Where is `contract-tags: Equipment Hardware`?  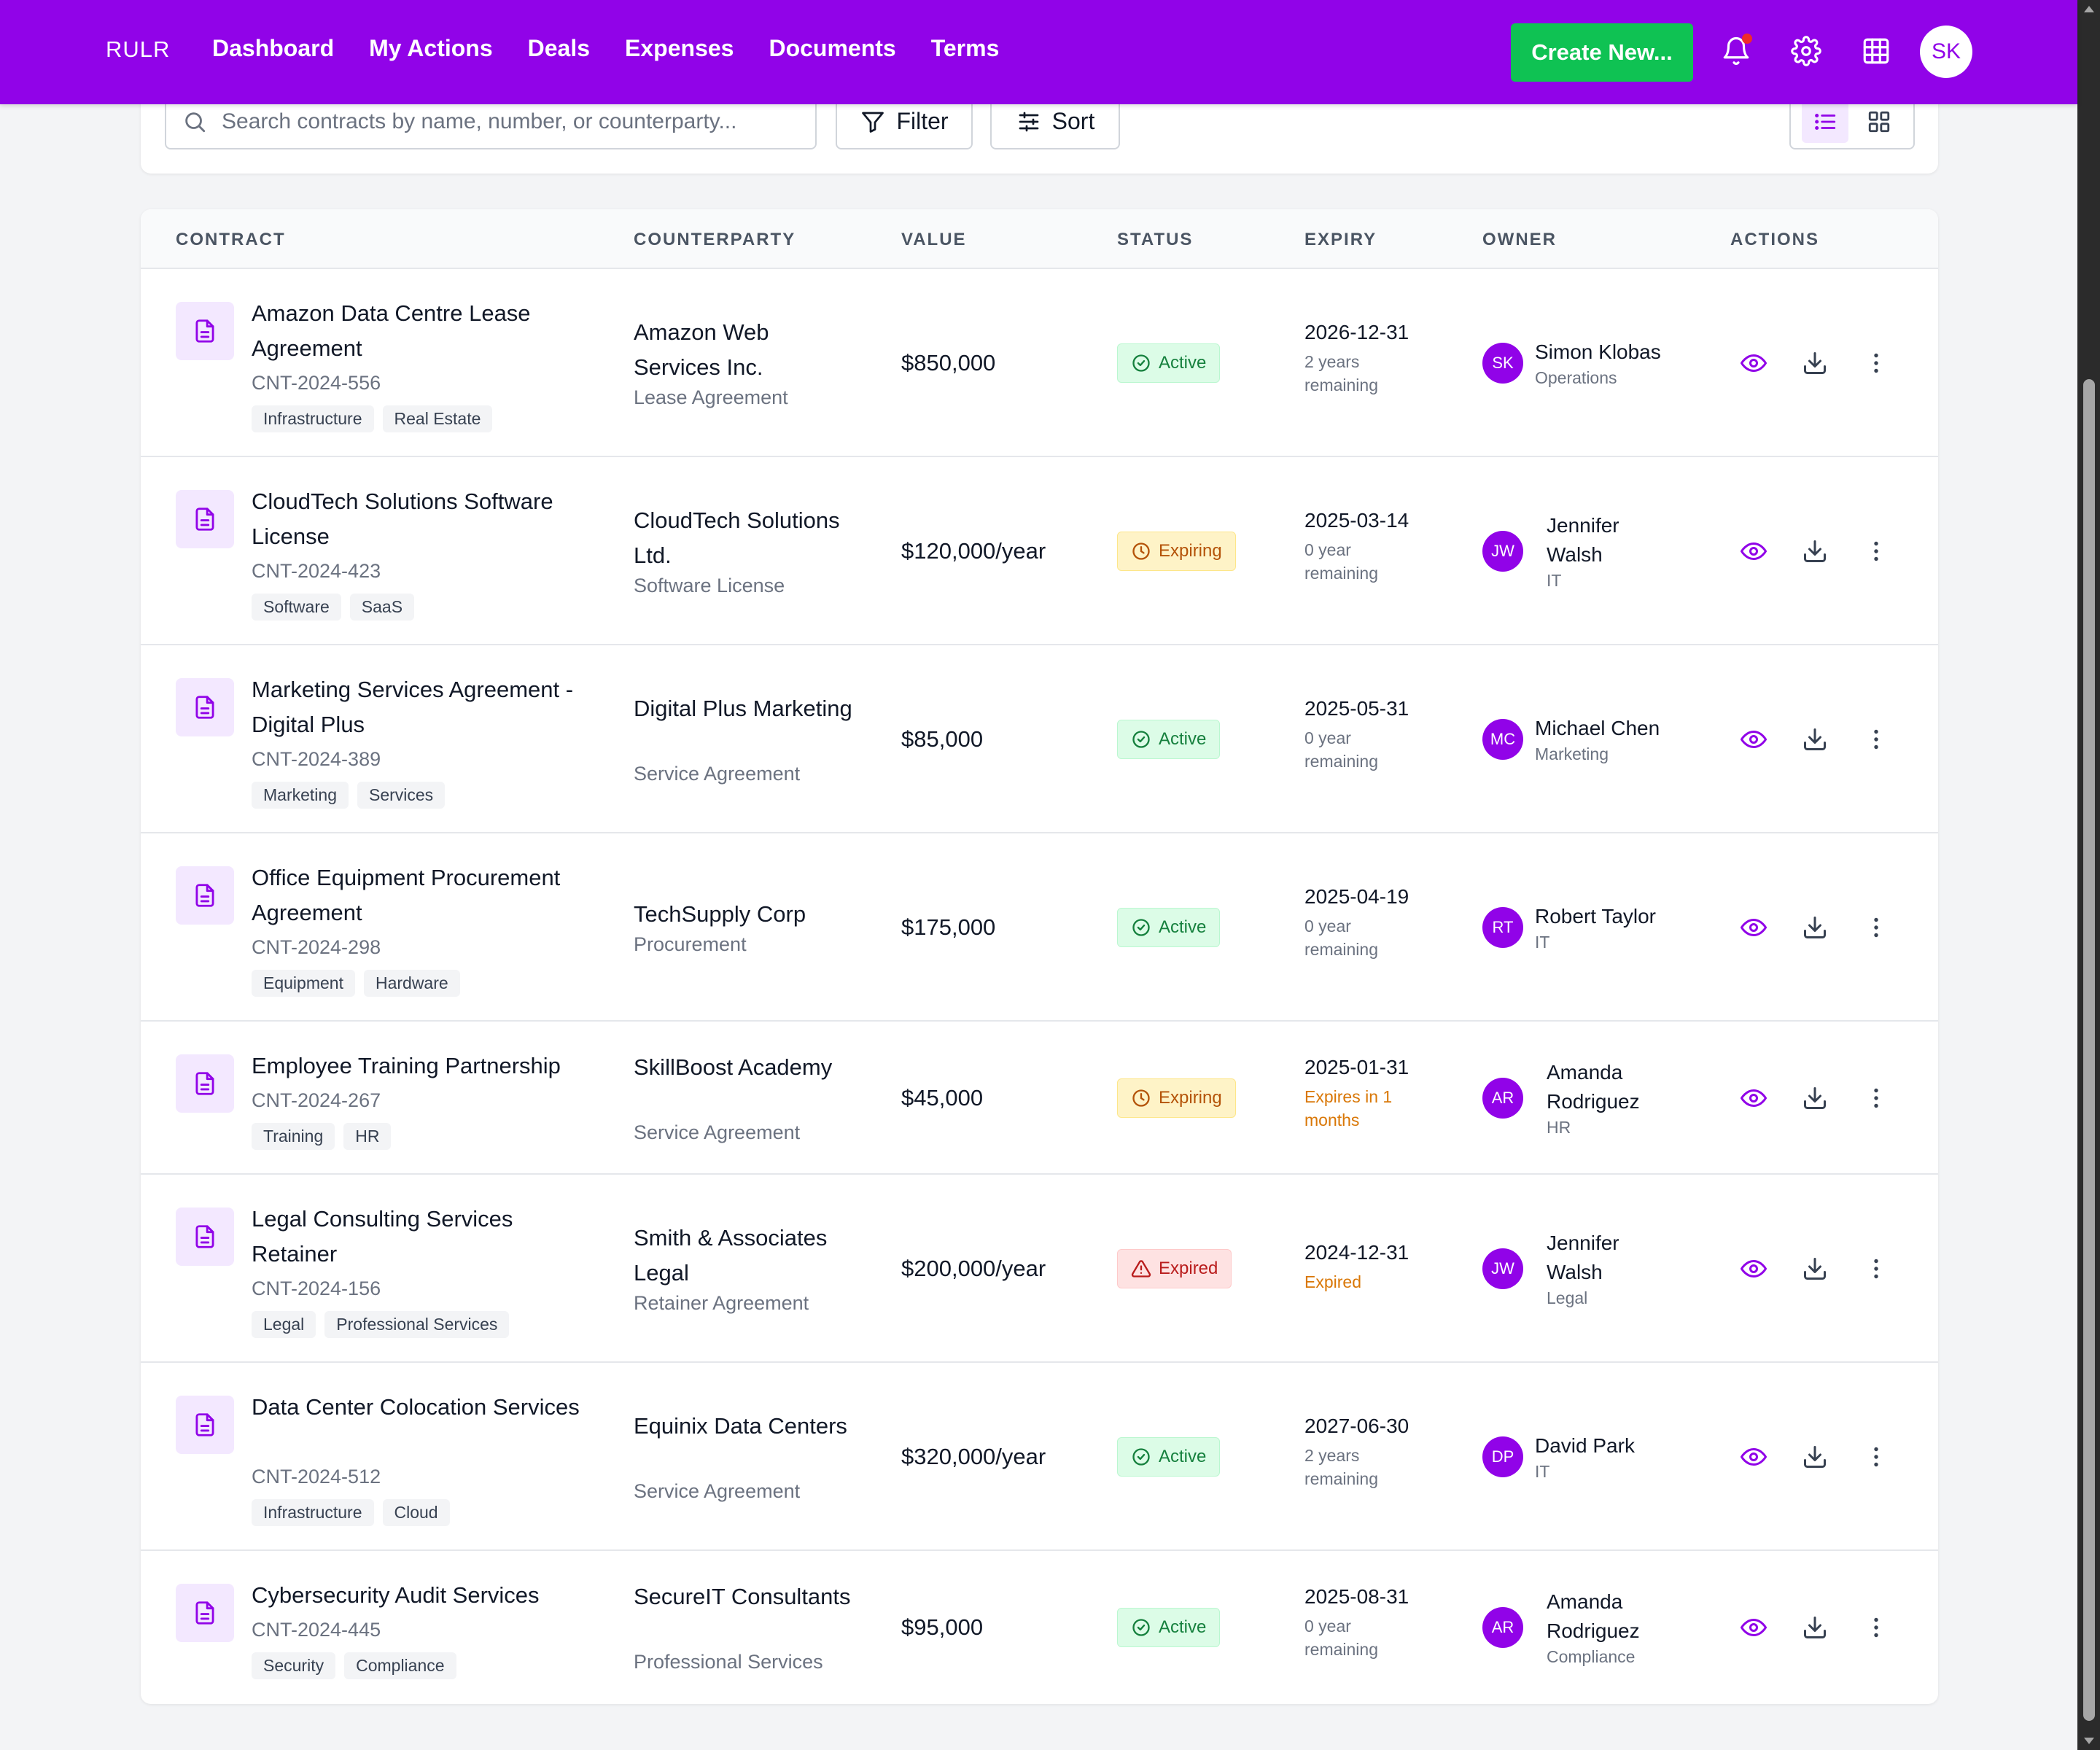 contract-tags: Equipment Hardware is located at coordinates (356, 983).